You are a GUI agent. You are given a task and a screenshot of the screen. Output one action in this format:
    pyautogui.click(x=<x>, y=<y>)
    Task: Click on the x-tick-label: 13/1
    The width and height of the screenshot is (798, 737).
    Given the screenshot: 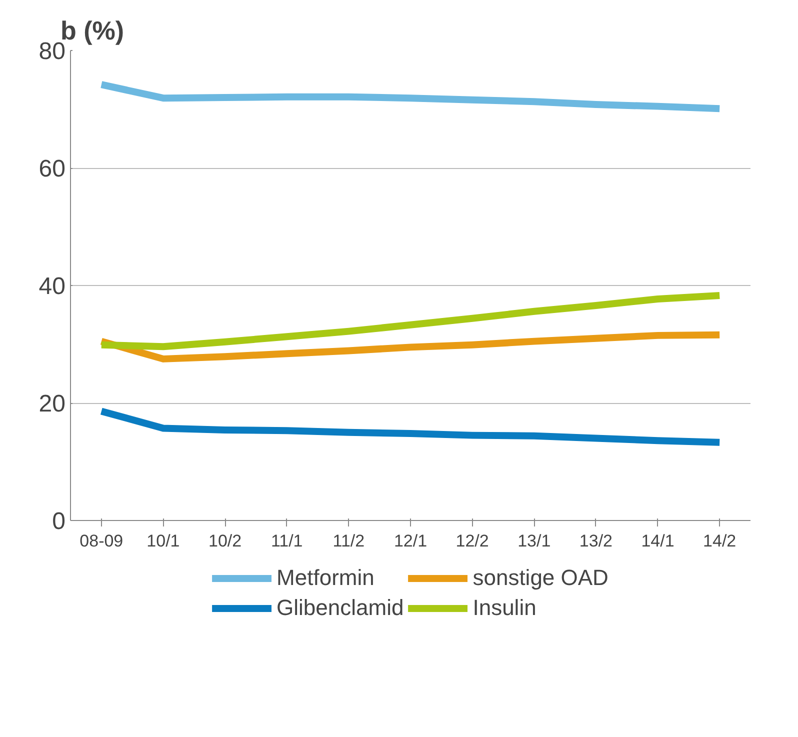 What is the action you would take?
    pyautogui.click(x=534, y=541)
    